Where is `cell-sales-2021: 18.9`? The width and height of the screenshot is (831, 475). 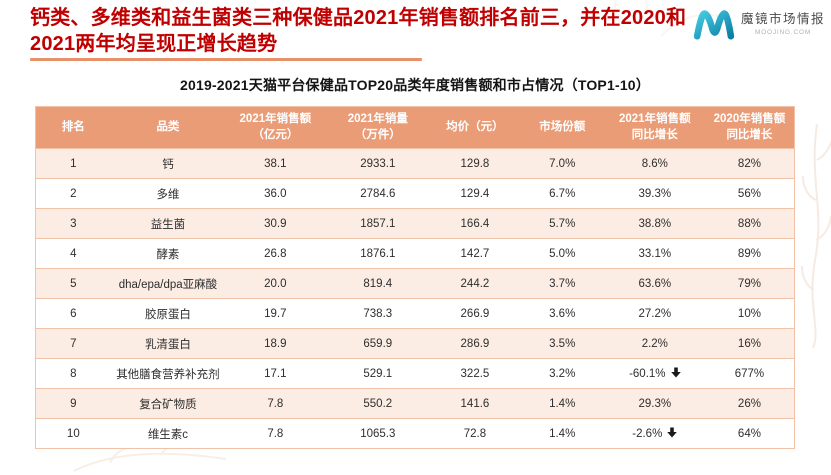
cell-sales-2021: 18.9 is located at coordinates (275, 343).